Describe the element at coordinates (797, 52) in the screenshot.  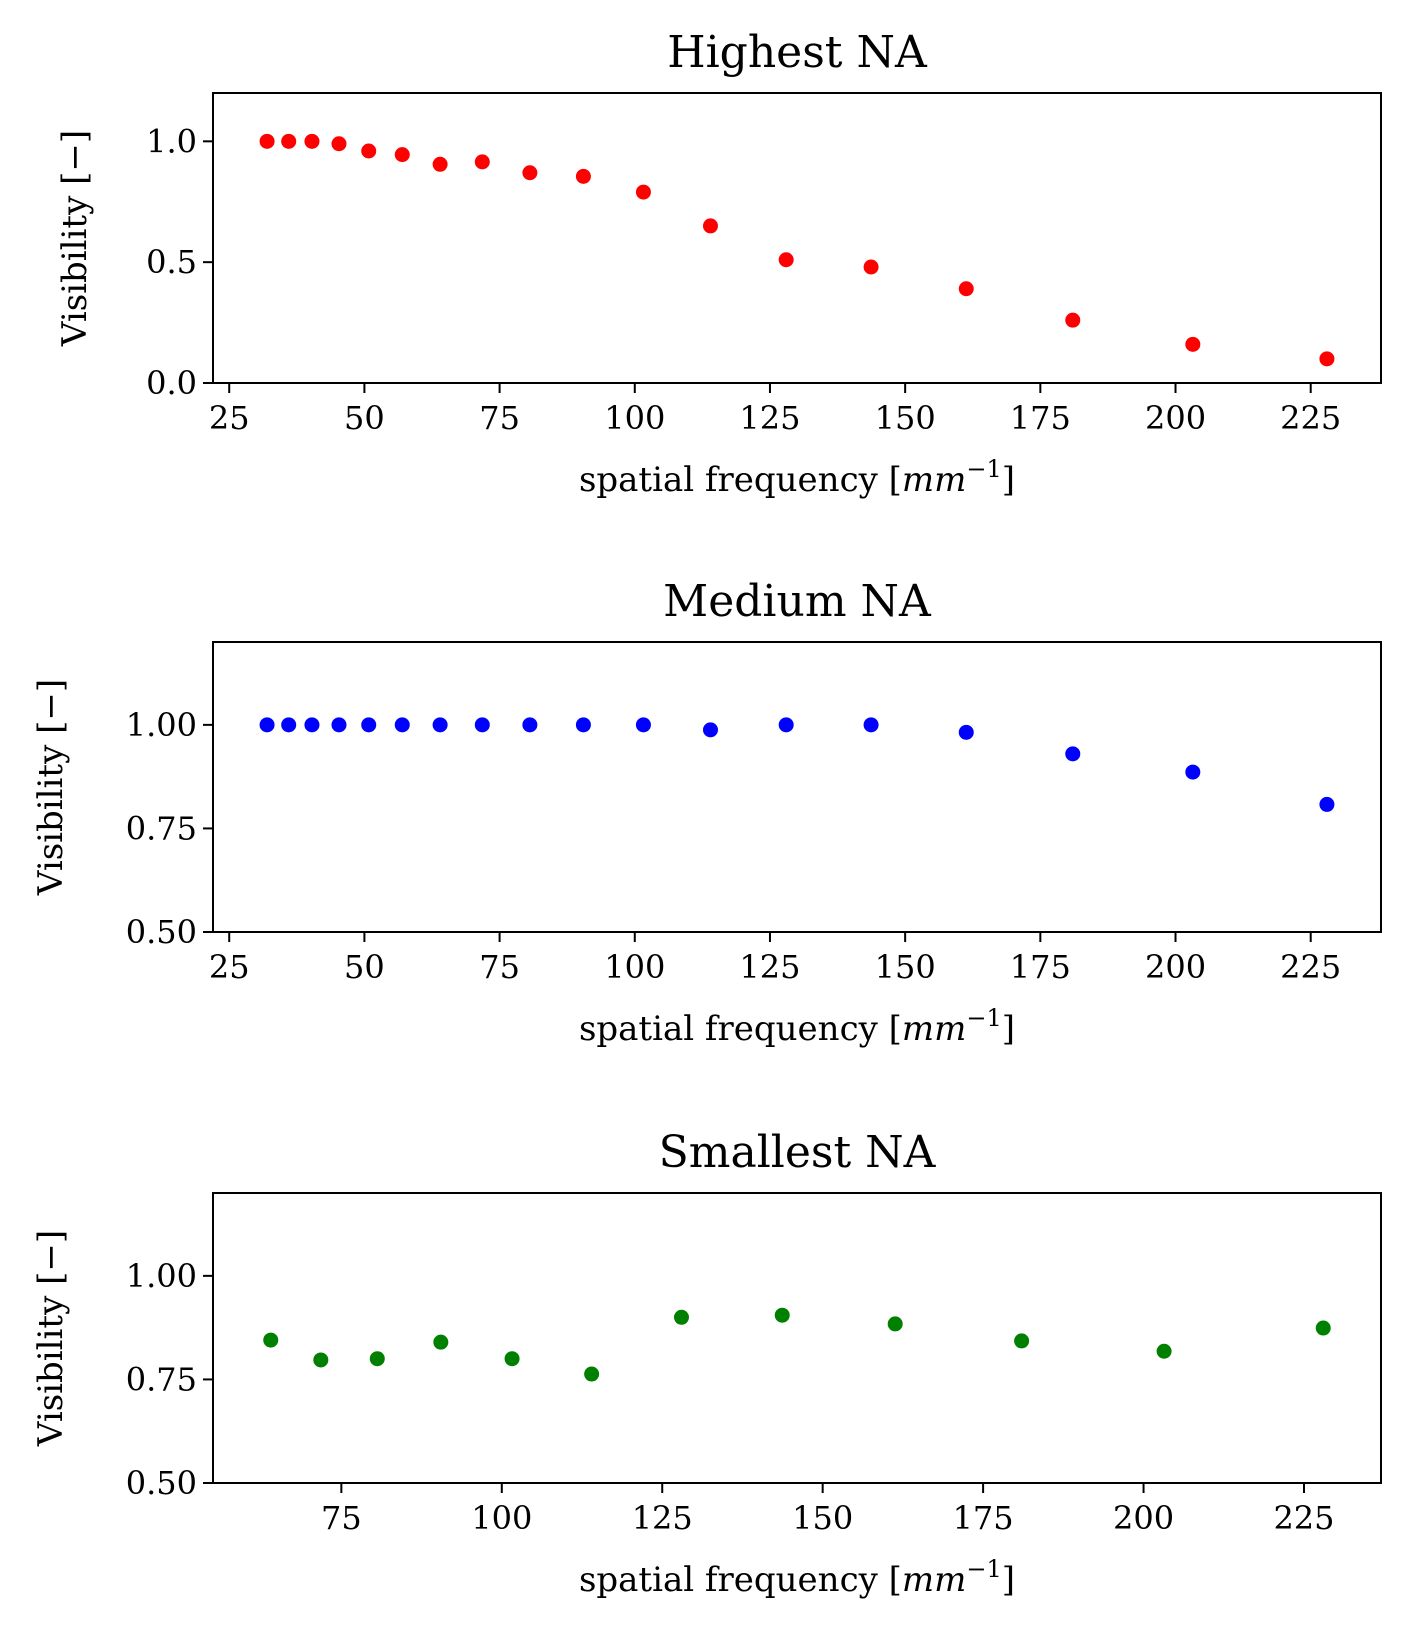
I see `chart-title: Highest NA` at that location.